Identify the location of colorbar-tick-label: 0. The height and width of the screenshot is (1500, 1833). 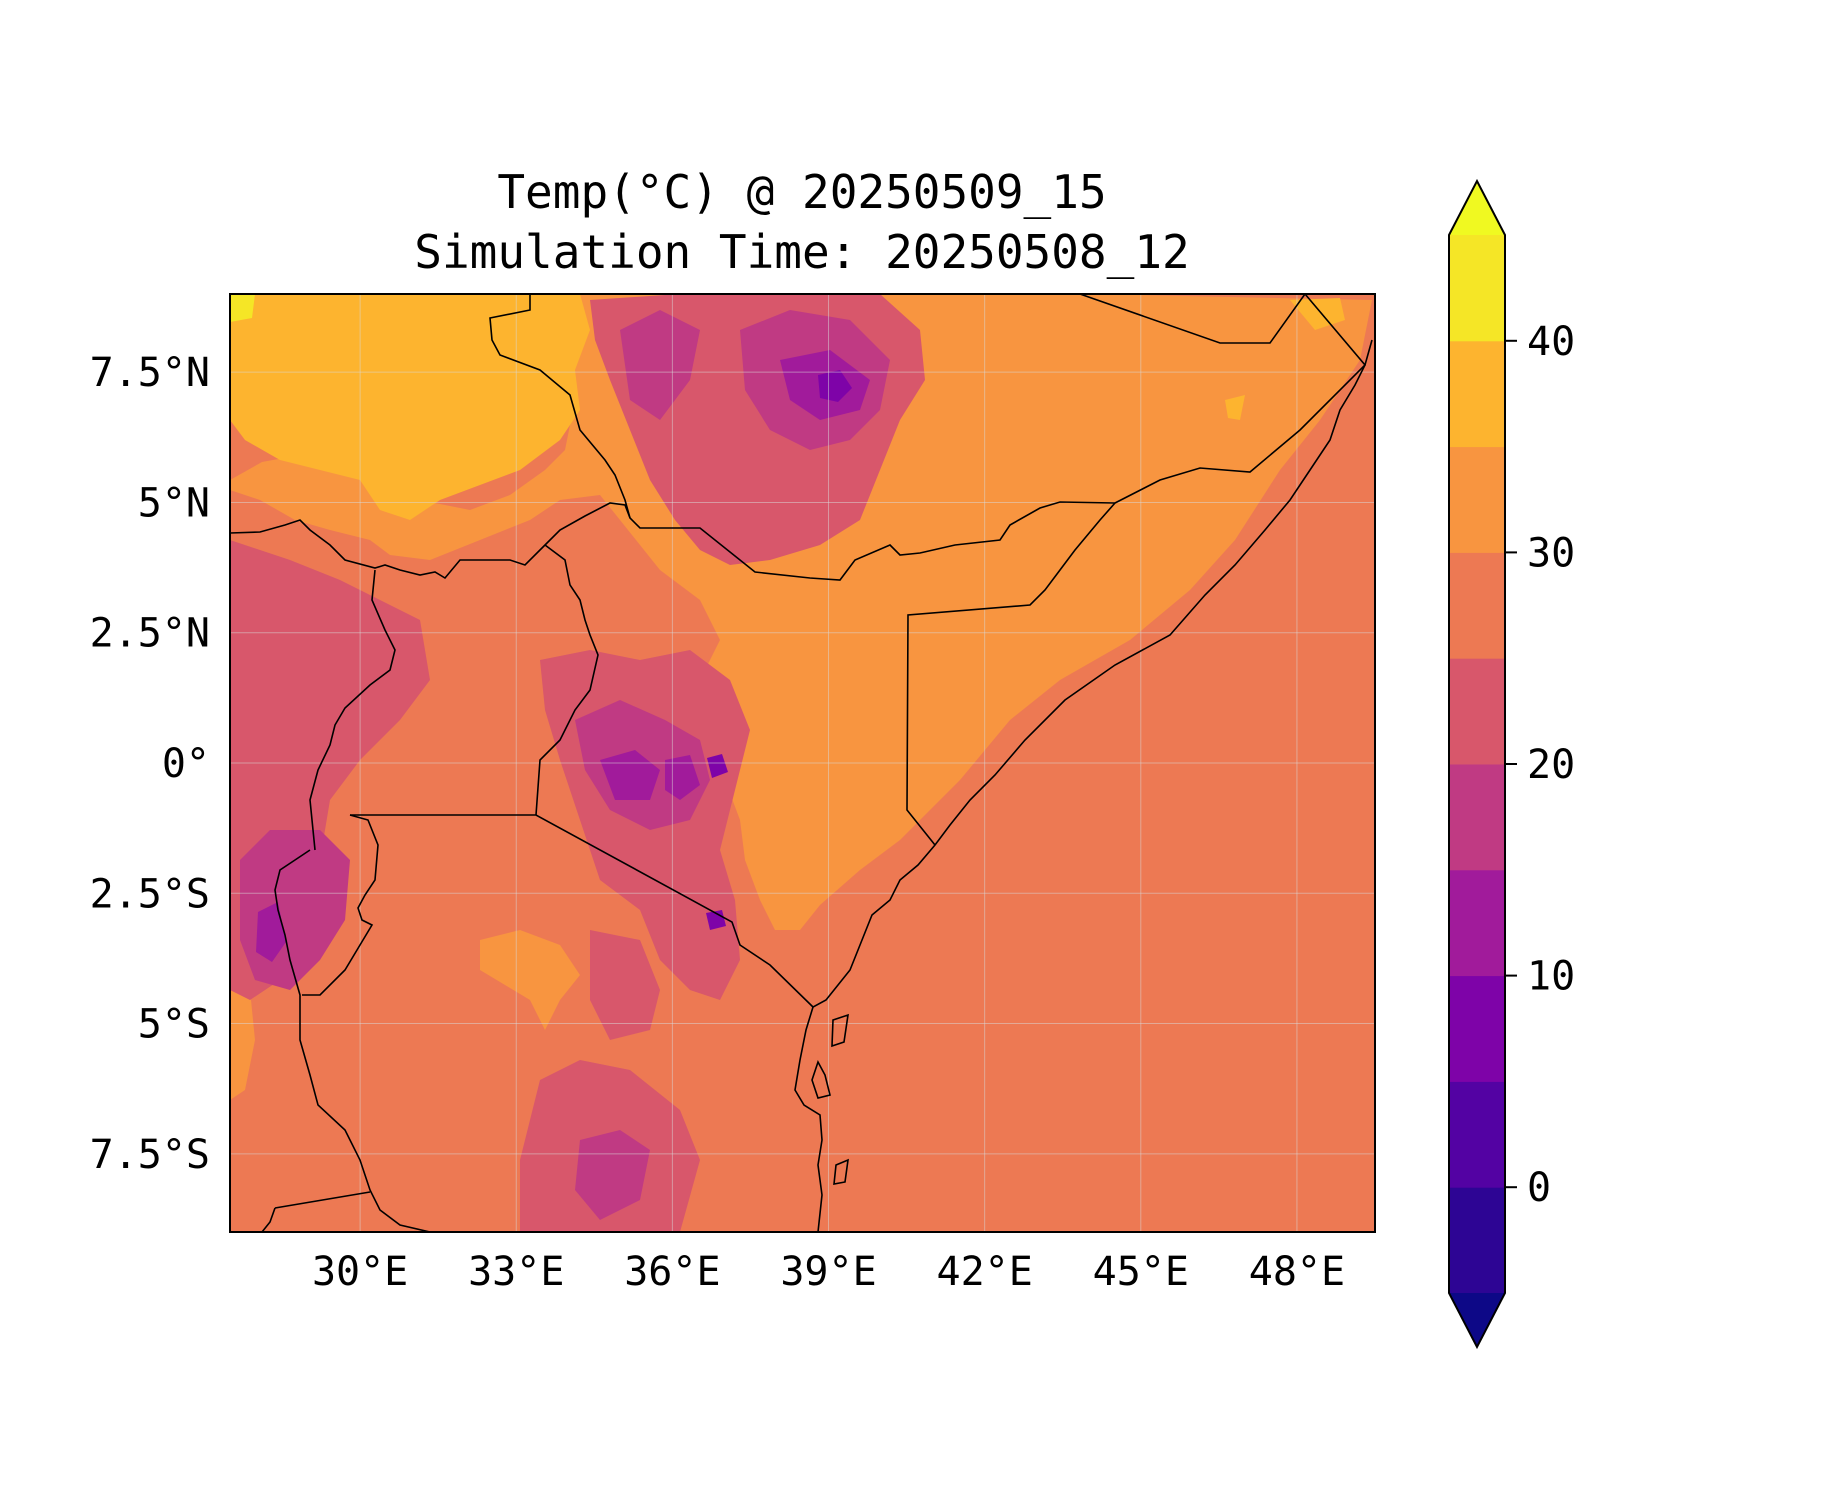
(1539, 1188).